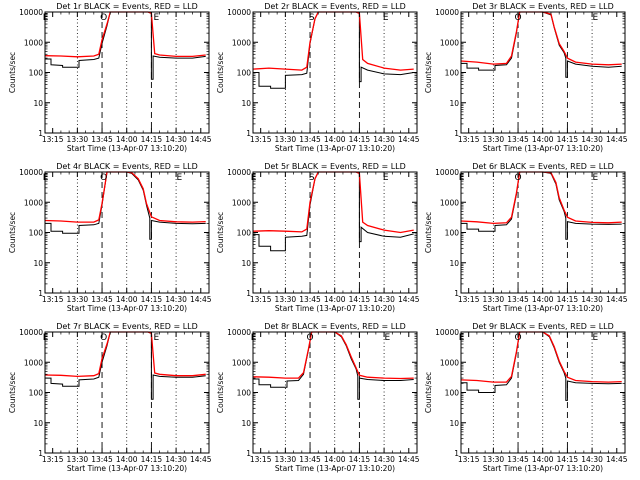  Describe the element at coordinates (335, 6) in the screenshot. I see `panel-title: Det 2r BLACK = Events, RED = LLD` at that location.